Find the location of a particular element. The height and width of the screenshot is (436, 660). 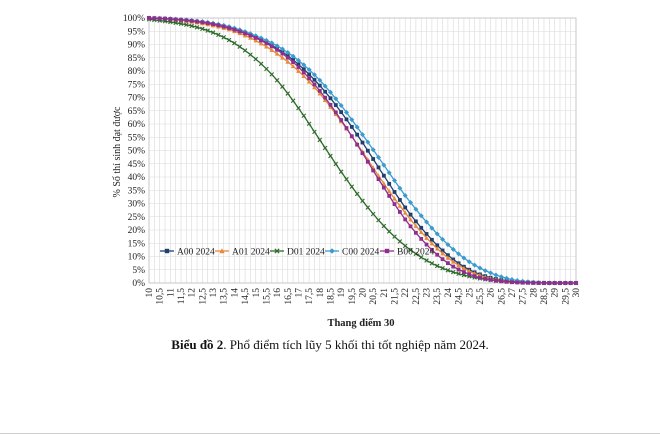

x-tick-label: 21,5 is located at coordinates (396, 296).